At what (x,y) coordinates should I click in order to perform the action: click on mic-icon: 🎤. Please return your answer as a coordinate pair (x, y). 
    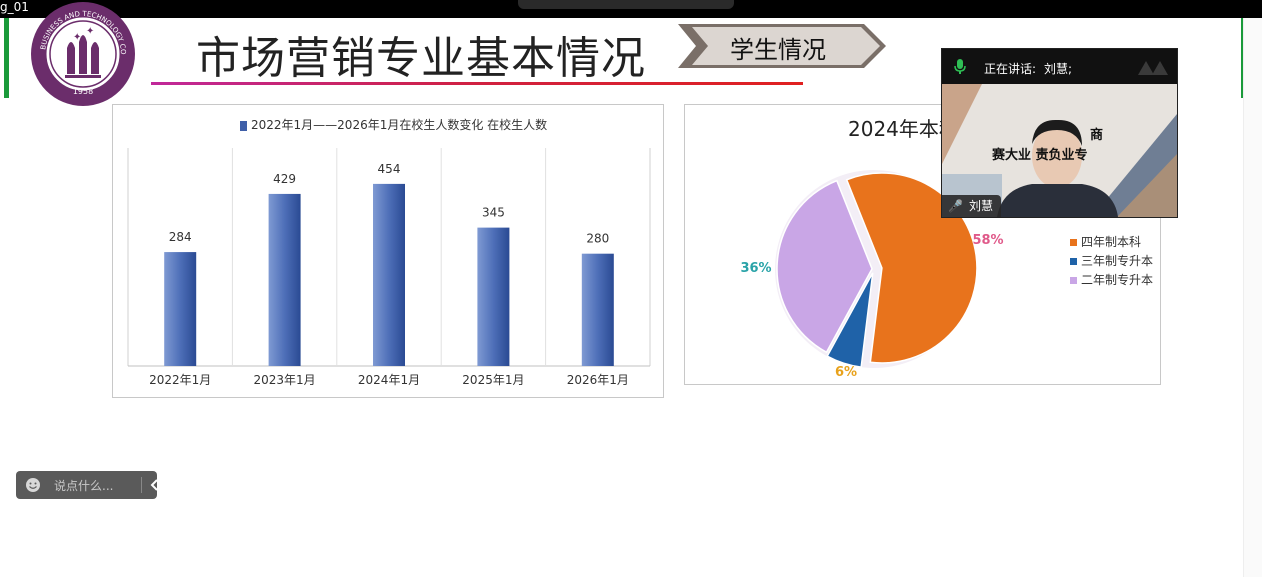
    Looking at the image, I should click on (955, 206).